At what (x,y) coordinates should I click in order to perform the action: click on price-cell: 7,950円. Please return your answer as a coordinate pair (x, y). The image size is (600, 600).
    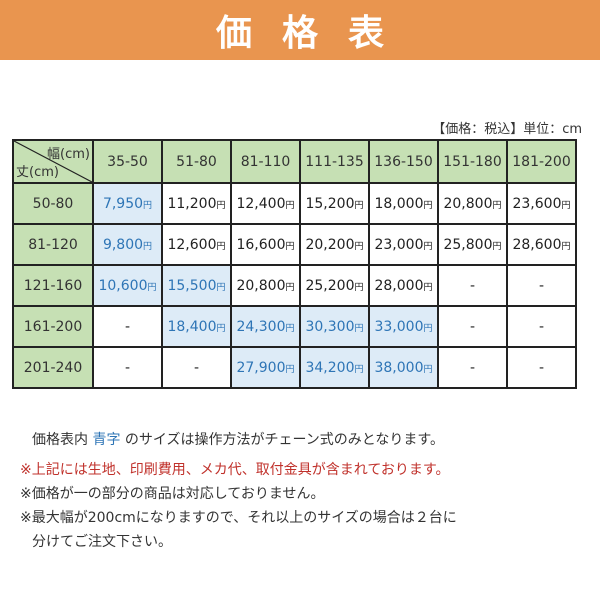
    Looking at the image, I should click on (127, 203).